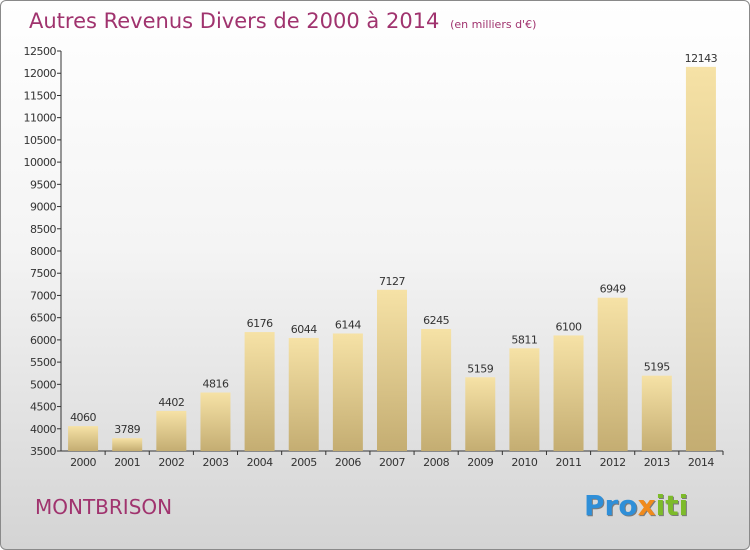 This screenshot has height=550, width=750. I want to click on chart-subtitle: (en milliers d'€), so click(493, 24).